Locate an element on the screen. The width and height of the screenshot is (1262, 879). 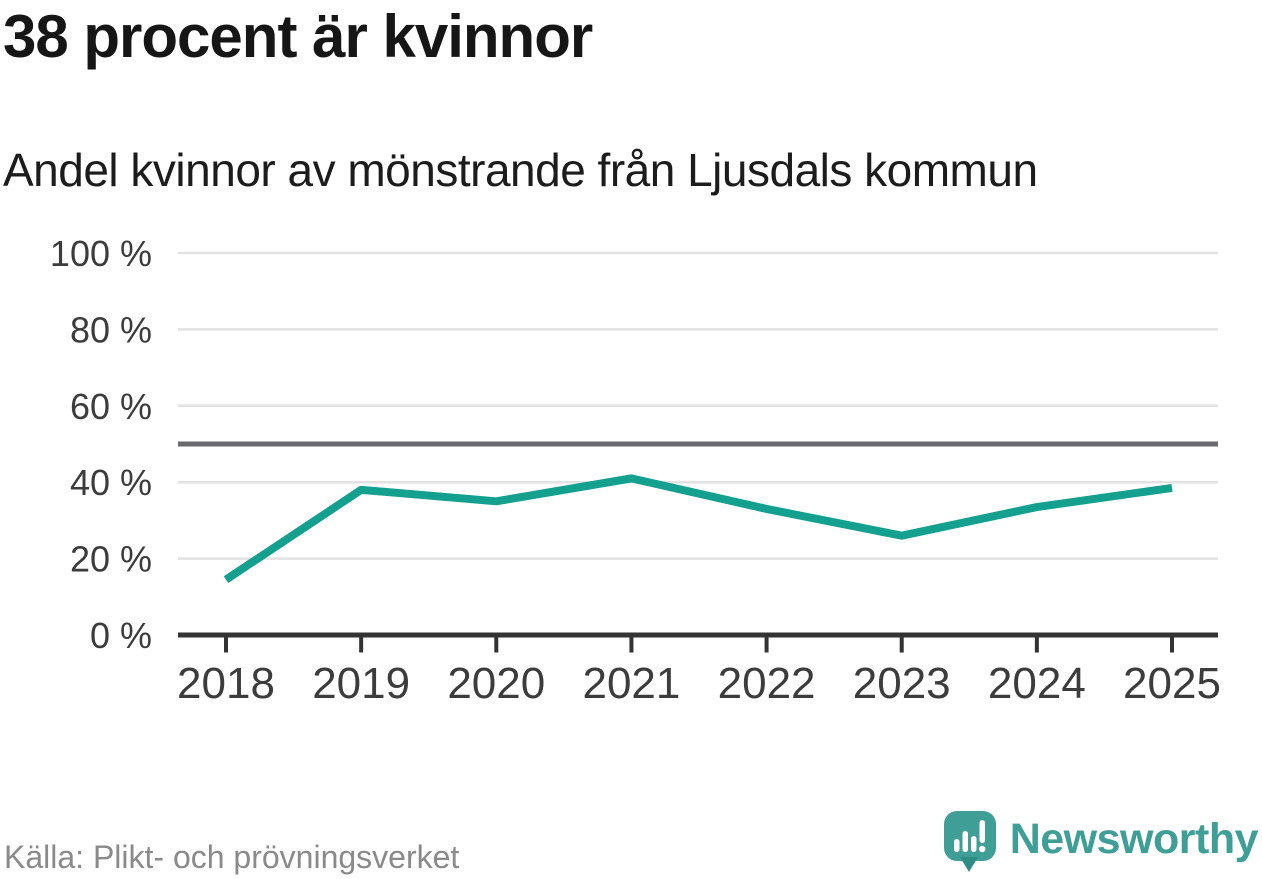
x-tick-label: 2020 is located at coordinates (496, 683).